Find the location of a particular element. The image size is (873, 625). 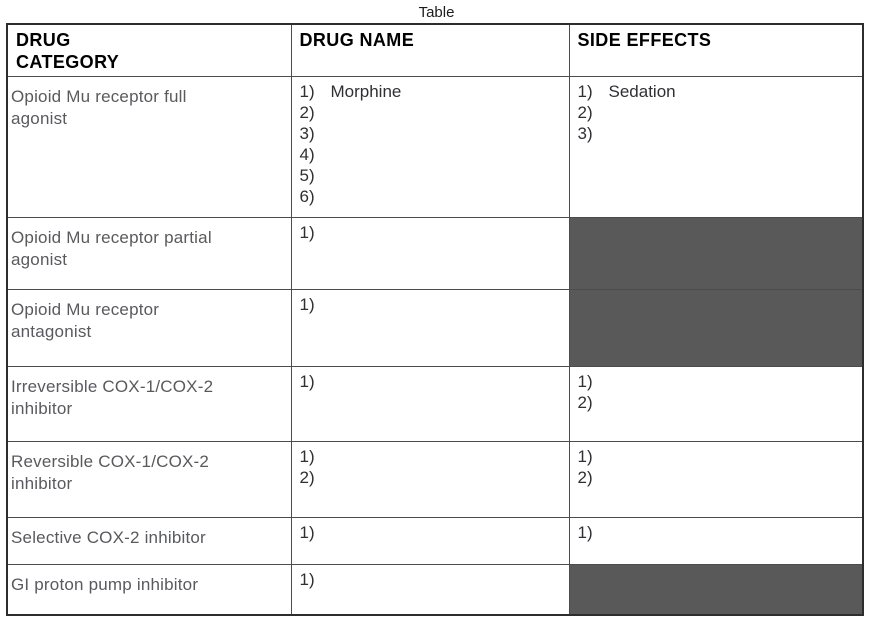

side-effects-cell: 1) is located at coordinates (716, 540).